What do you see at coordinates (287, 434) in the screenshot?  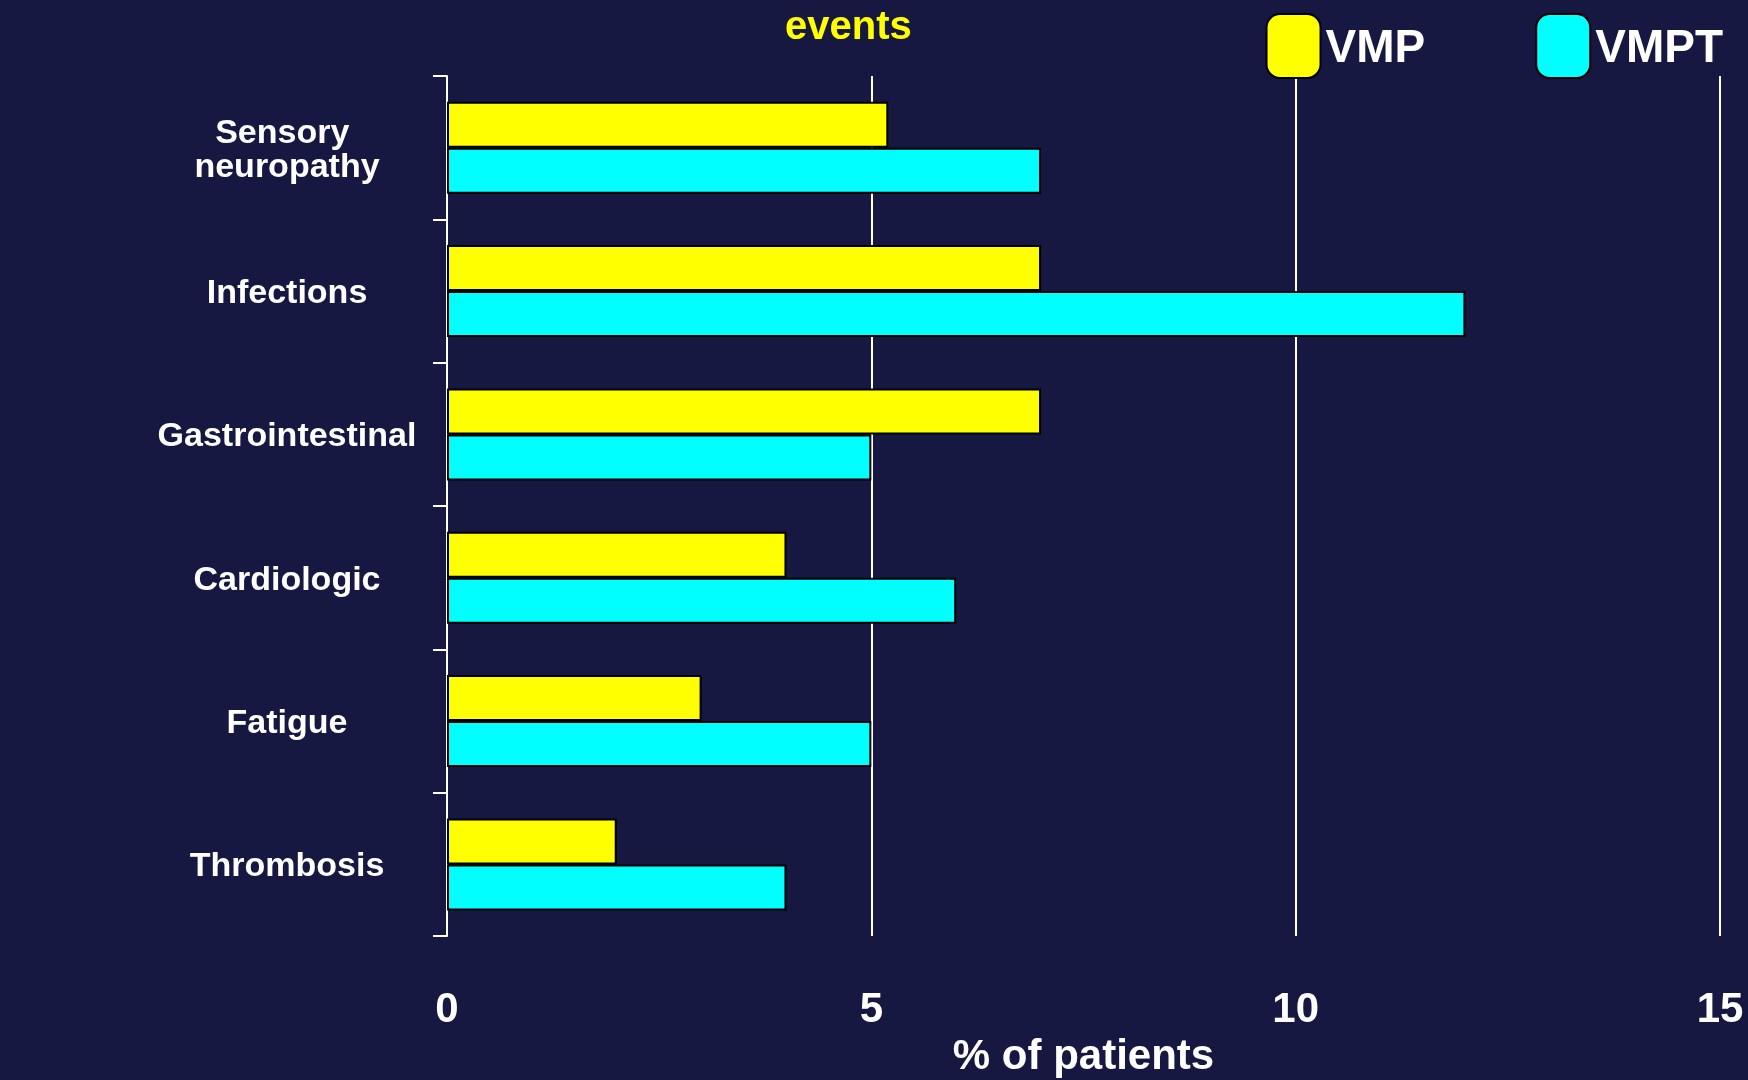 I see `y-tick-label: Gastrointestinal` at bounding box center [287, 434].